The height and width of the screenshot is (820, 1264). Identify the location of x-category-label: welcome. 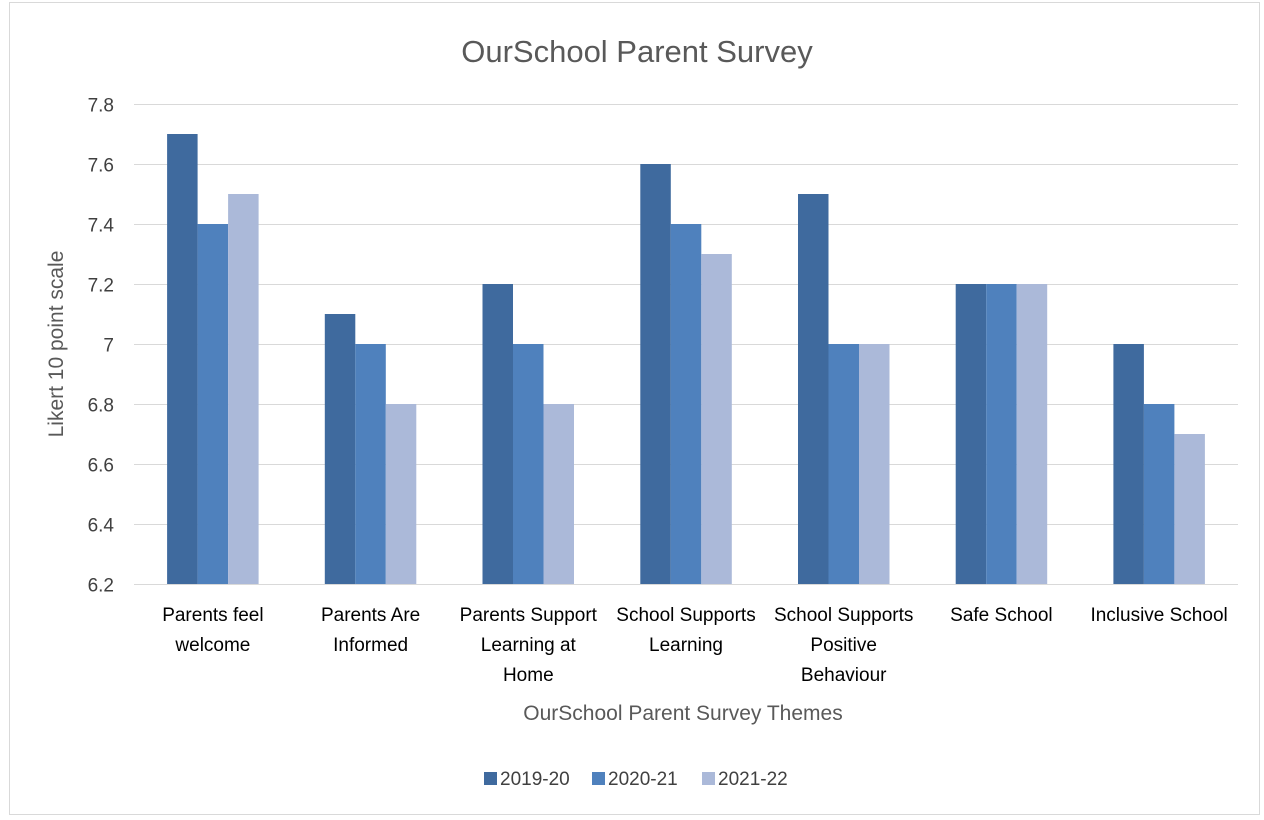
(212, 645).